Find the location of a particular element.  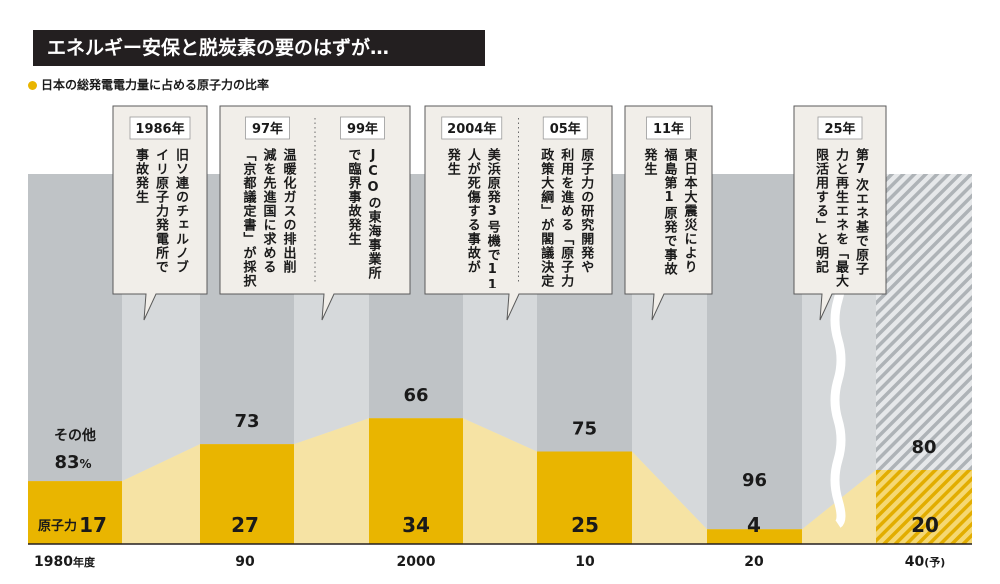

other-series-label: その他 is located at coordinates (75, 435).